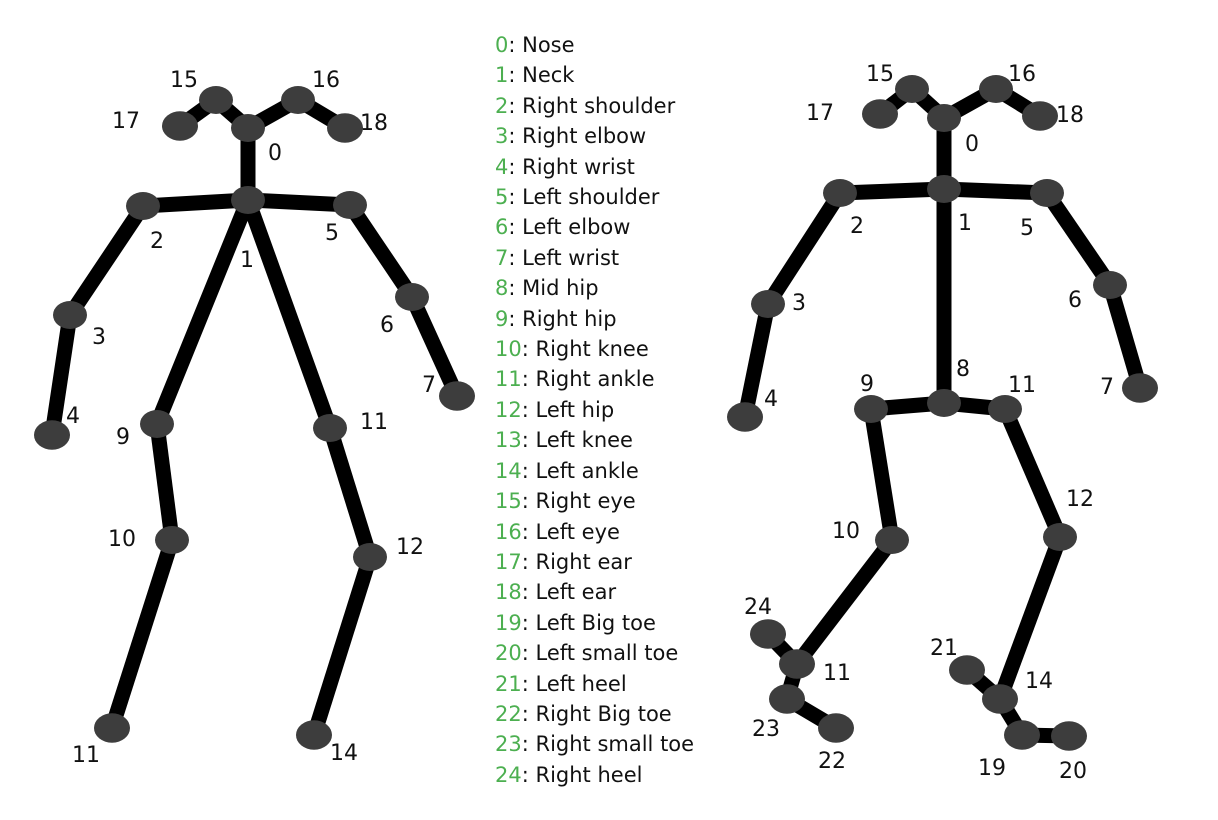 The image size is (1218, 820). I want to click on joint-label: 24, so click(758, 607).